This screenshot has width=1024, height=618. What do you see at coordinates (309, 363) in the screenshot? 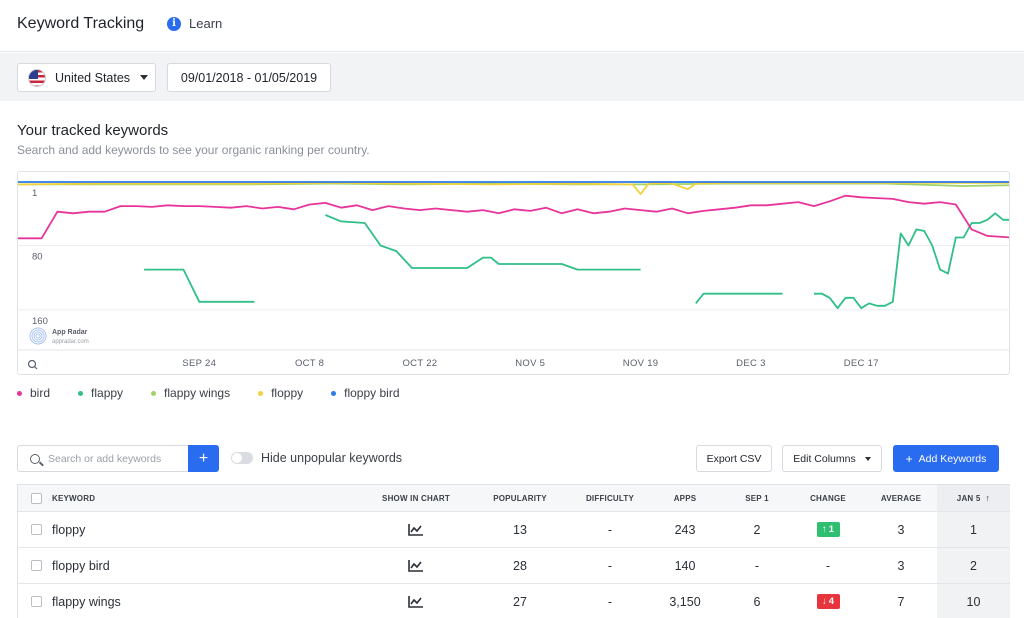
I see `x-tick-label: OCT 8` at bounding box center [309, 363].